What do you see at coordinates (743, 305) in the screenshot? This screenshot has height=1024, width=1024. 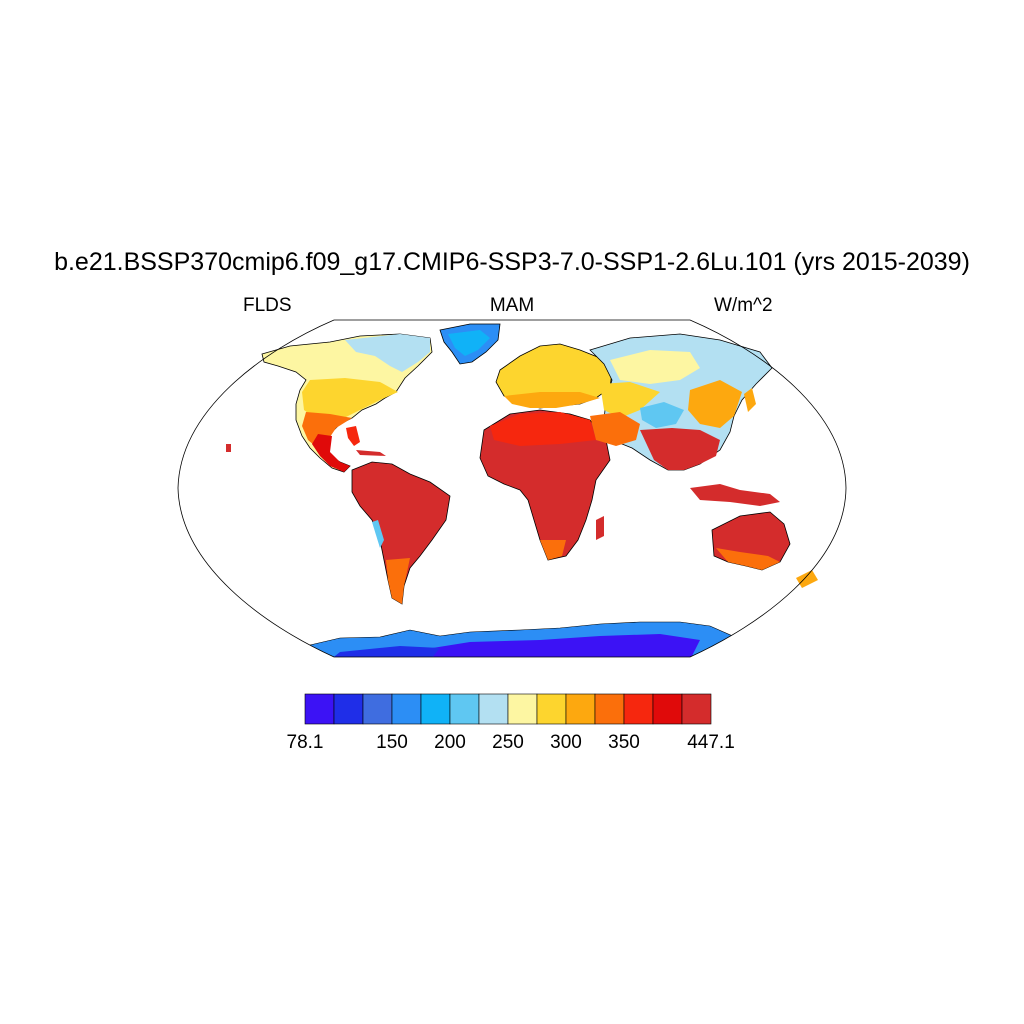 I see `units-label: W/m^2` at bounding box center [743, 305].